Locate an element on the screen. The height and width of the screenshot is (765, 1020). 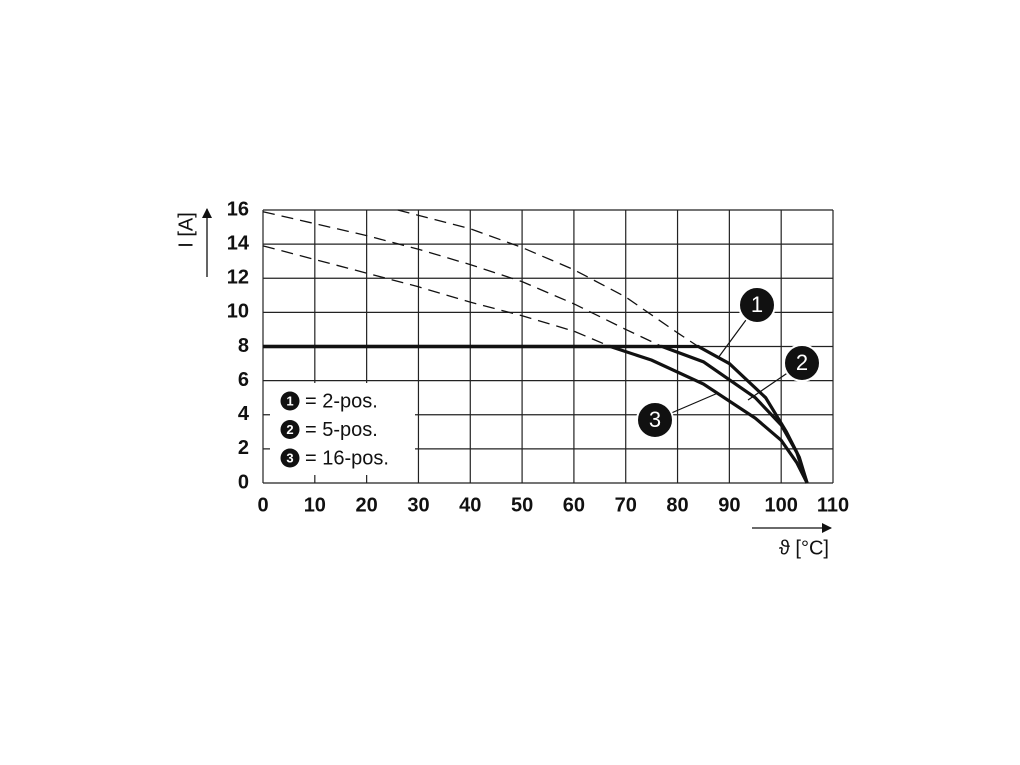
callout-label: 2 is located at coordinates (802, 362).